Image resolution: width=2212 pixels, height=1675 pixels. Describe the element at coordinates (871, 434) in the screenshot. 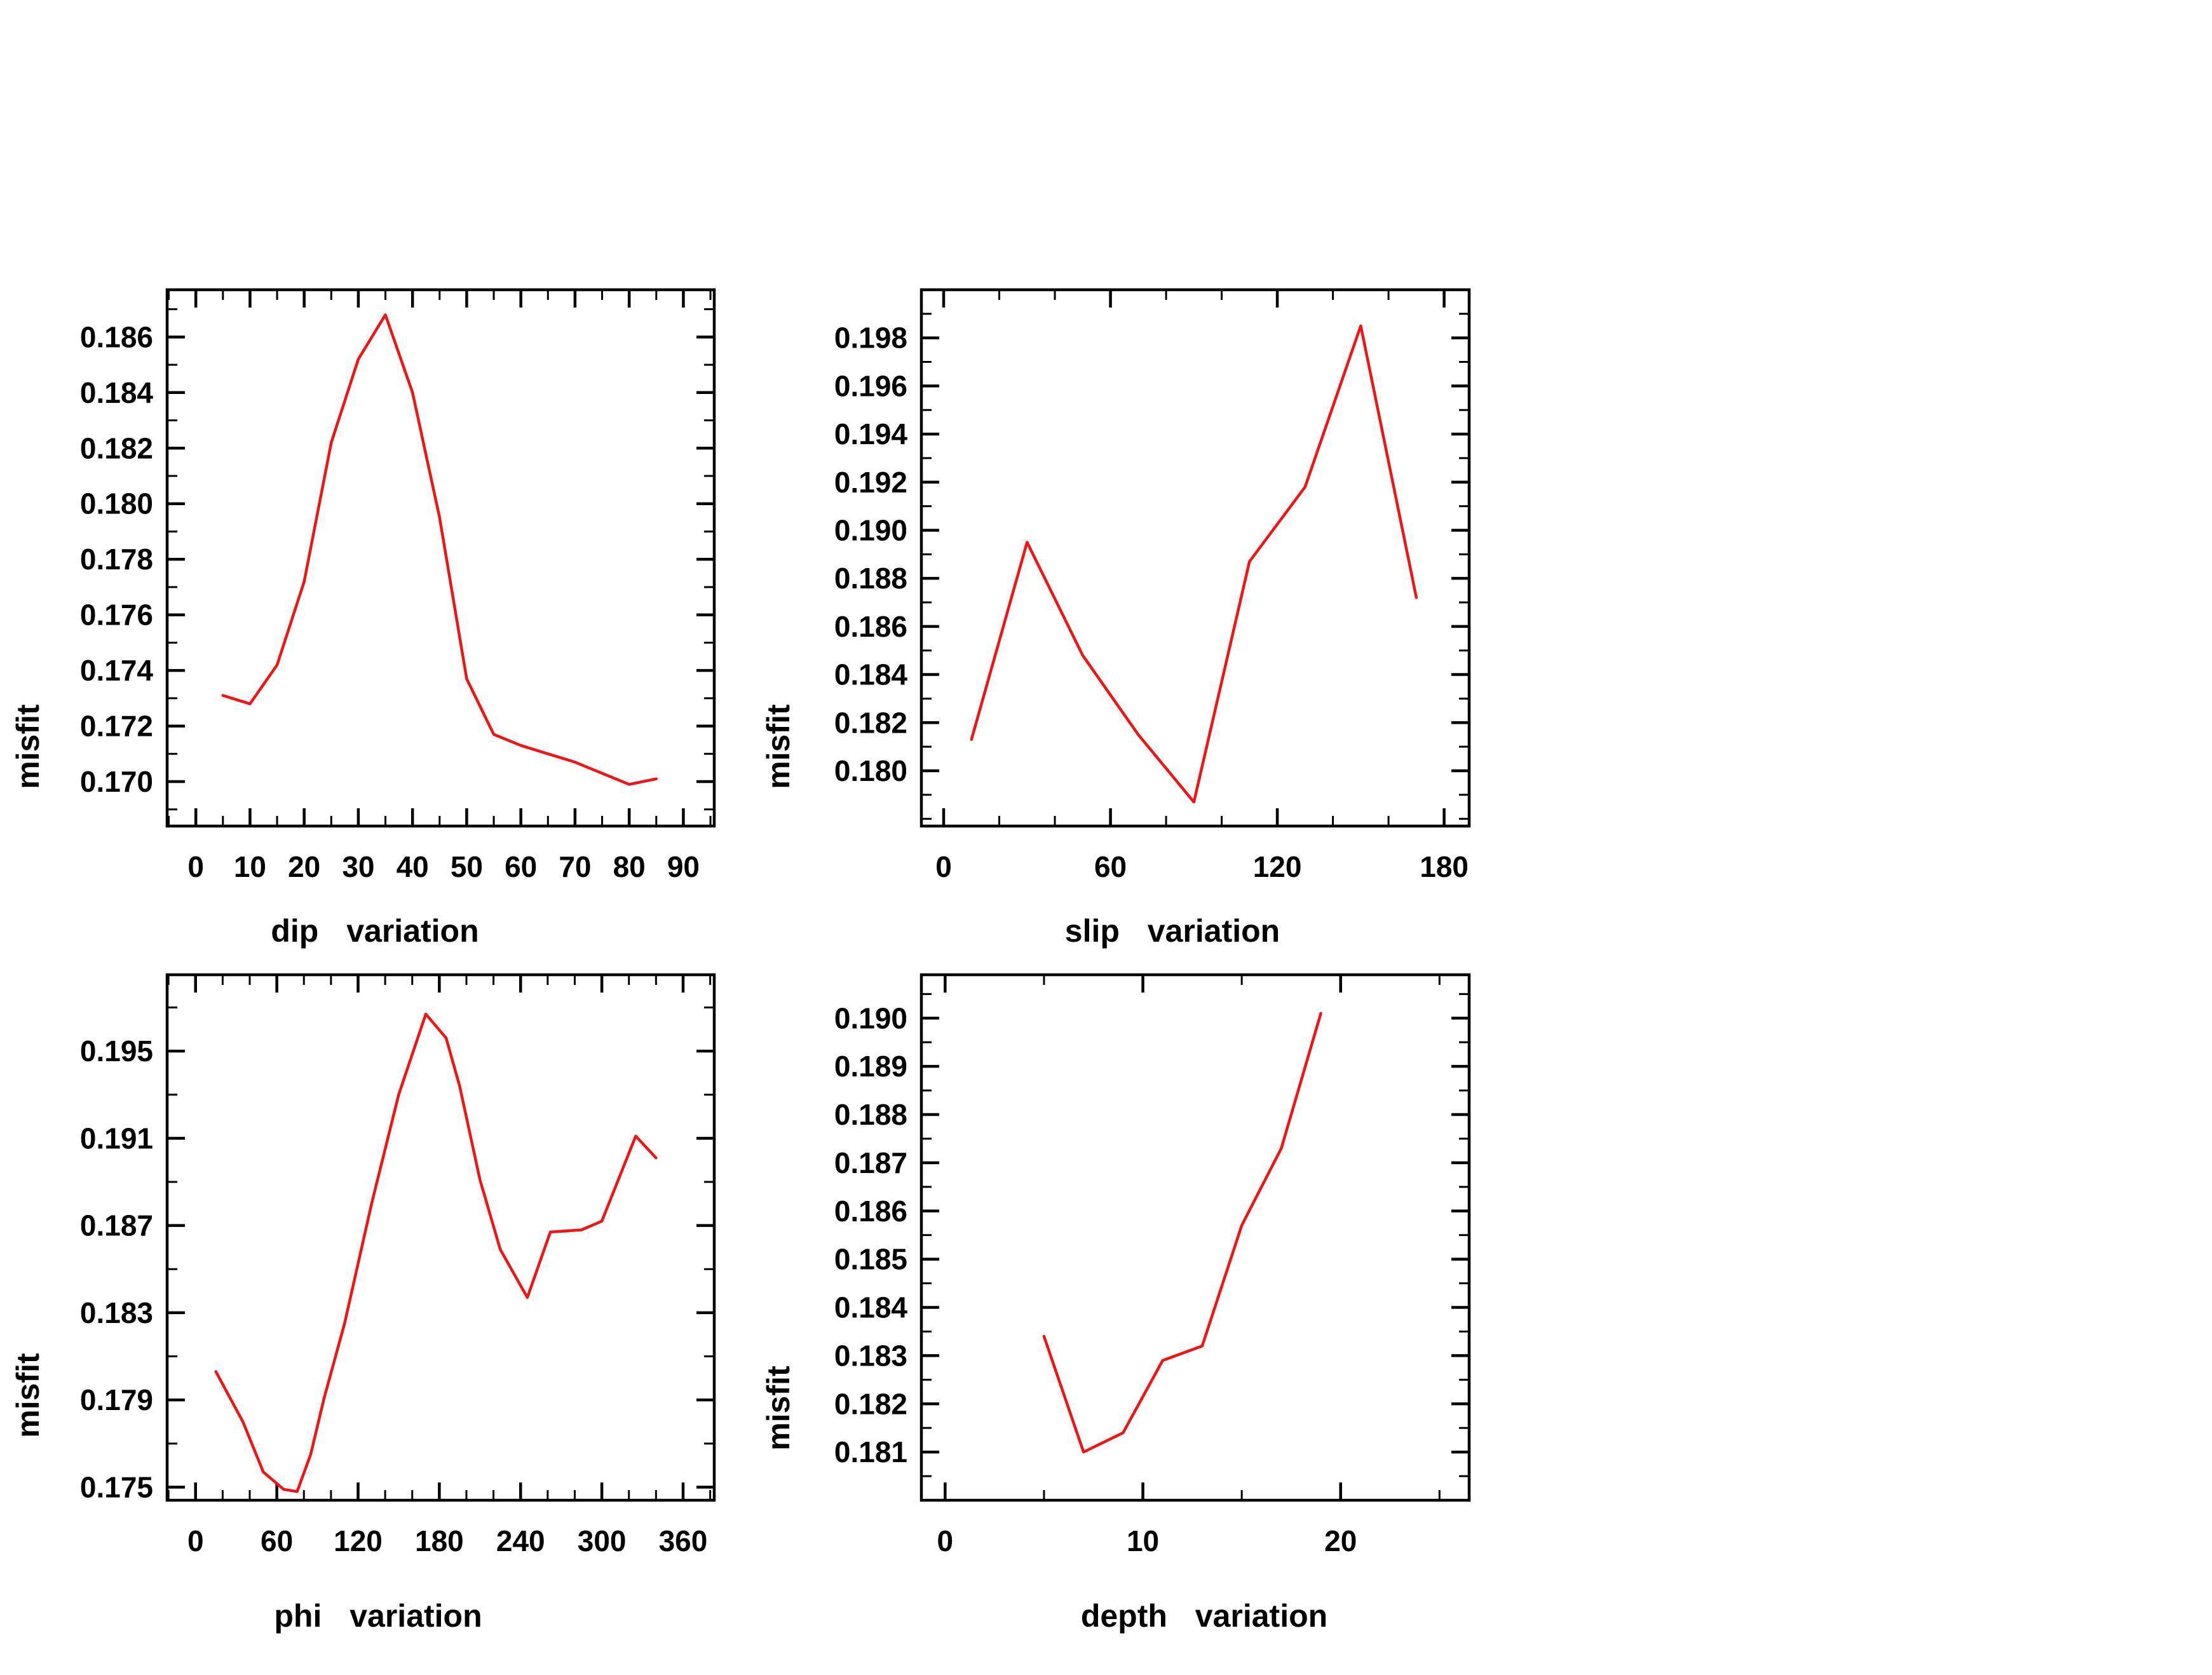

I see `y-tick-label: 0.194` at that location.